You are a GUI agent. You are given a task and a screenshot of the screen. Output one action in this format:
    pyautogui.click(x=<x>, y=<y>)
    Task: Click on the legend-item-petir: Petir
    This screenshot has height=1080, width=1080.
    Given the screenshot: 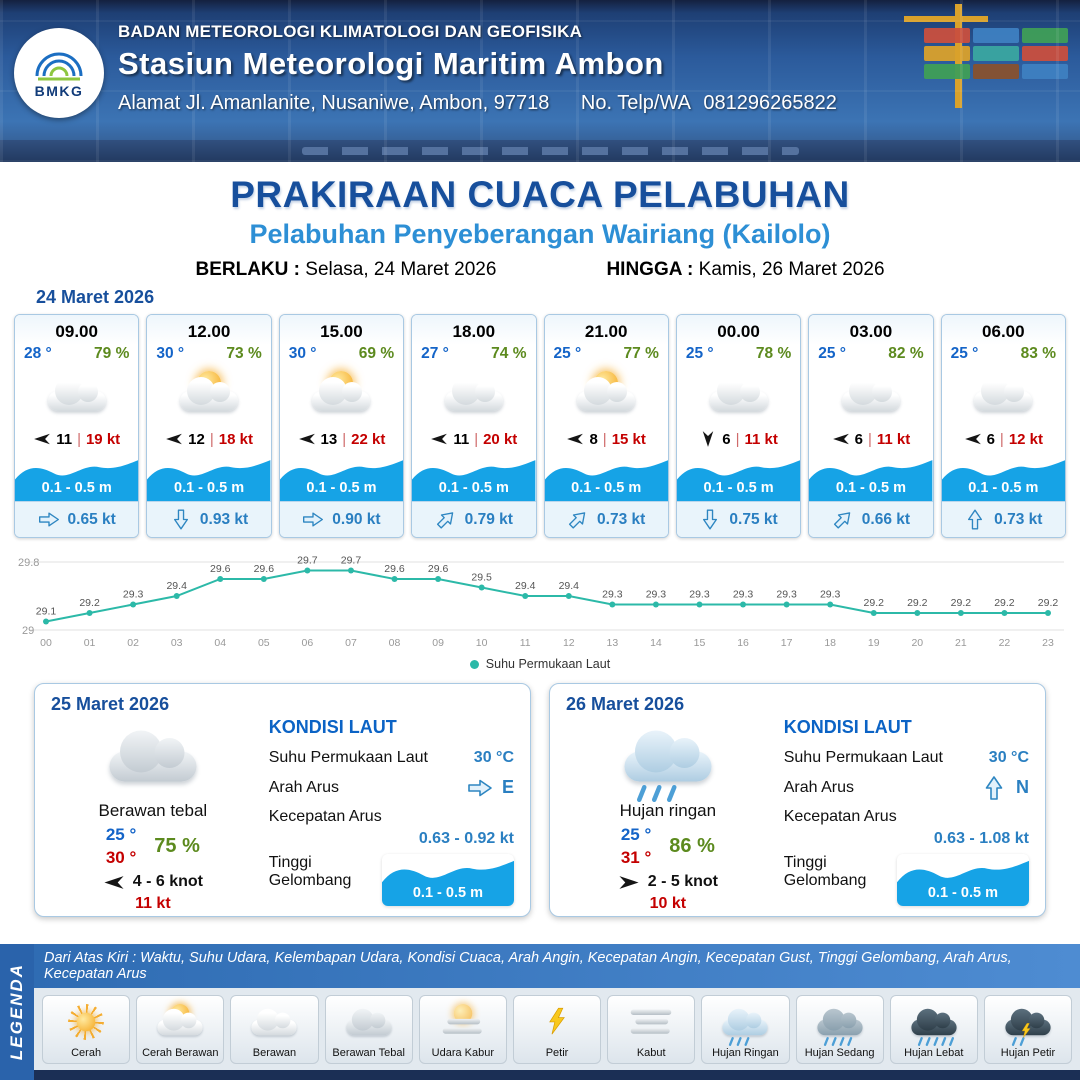 What is the action you would take?
    pyautogui.click(x=557, y=1029)
    